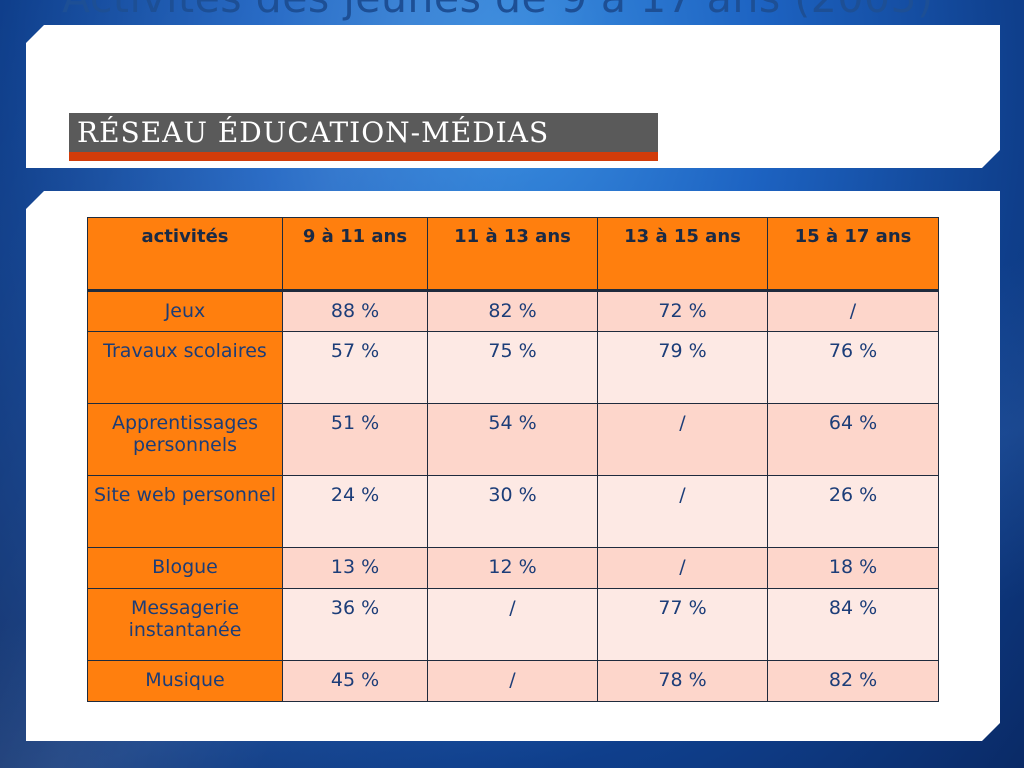 The width and height of the screenshot is (1024, 768). Describe the element at coordinates (185, 368) in the screenshot. I see `row-label: Travaux scolaires` at that location.